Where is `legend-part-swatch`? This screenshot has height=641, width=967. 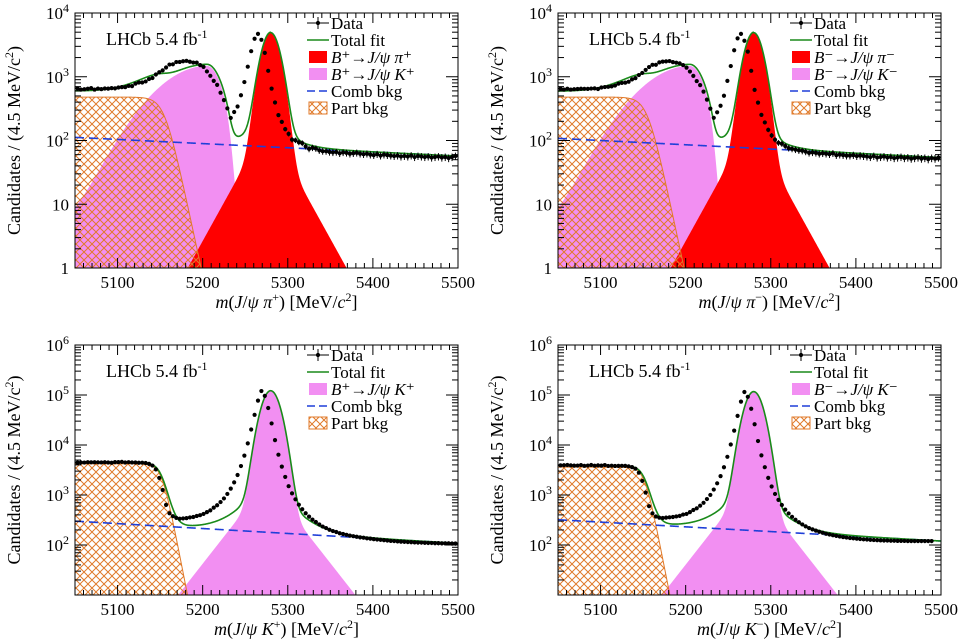 legend-part-swatch is located at coordinates (318, 423).